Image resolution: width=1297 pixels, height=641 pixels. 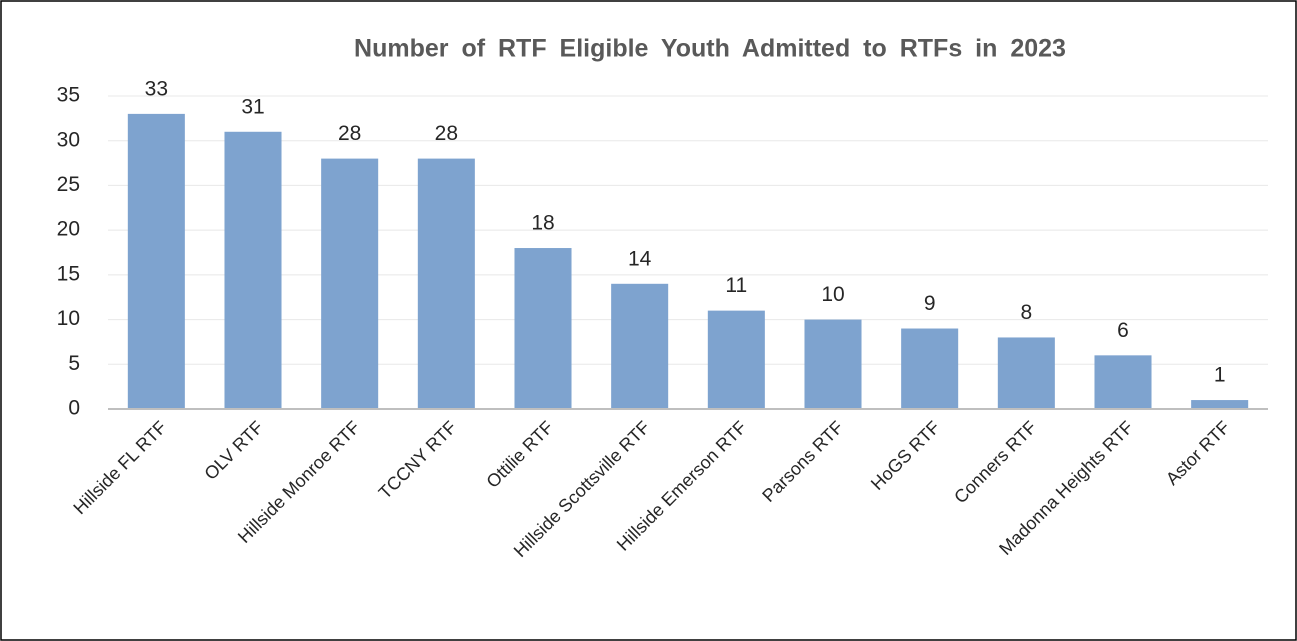 What do you see at coordinates (1220, 375) in the screenshot?
I see `data-label: 1` at bounding box center [1220, 375].